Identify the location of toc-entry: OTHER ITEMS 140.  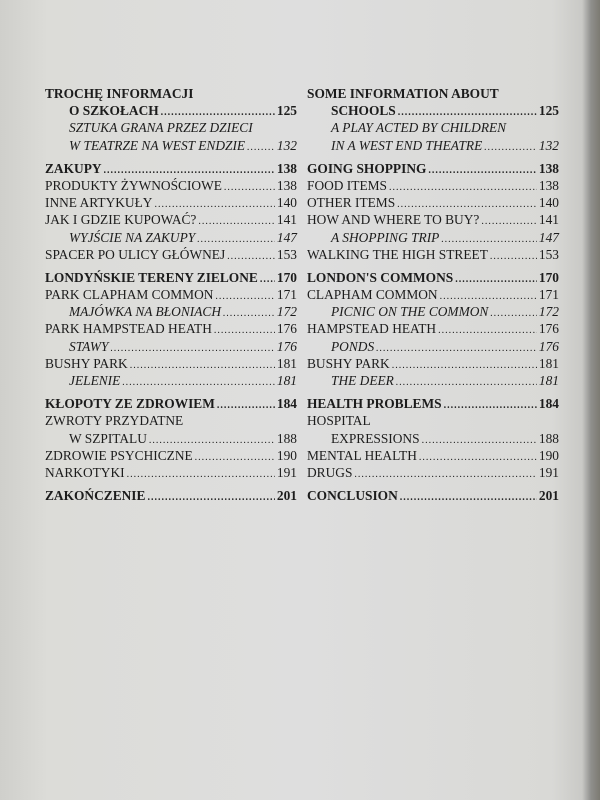
(433, 203).